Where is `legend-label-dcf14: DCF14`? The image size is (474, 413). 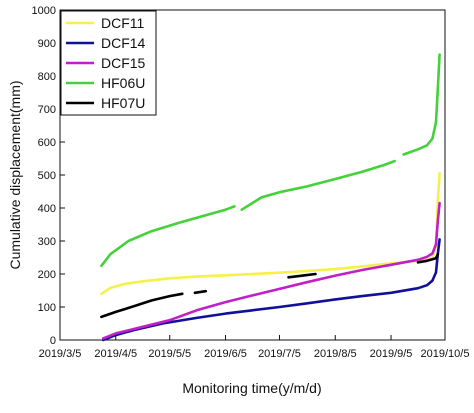 legend-label-dcf14: DCF14 is located at coordinates (123, 43).